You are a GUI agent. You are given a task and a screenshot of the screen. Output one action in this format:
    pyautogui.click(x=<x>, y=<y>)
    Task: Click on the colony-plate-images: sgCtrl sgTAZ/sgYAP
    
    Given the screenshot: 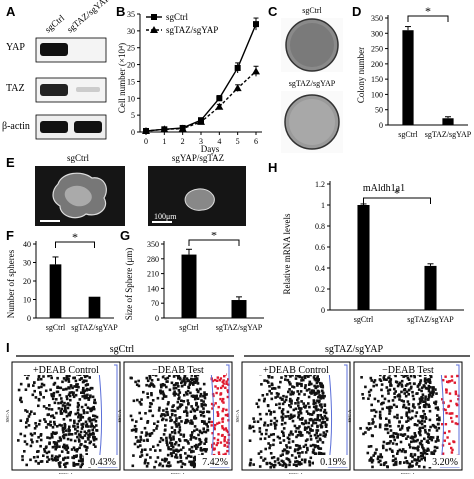 What is the action you would take?
    pyautogui.click(x=312, y=79)
    